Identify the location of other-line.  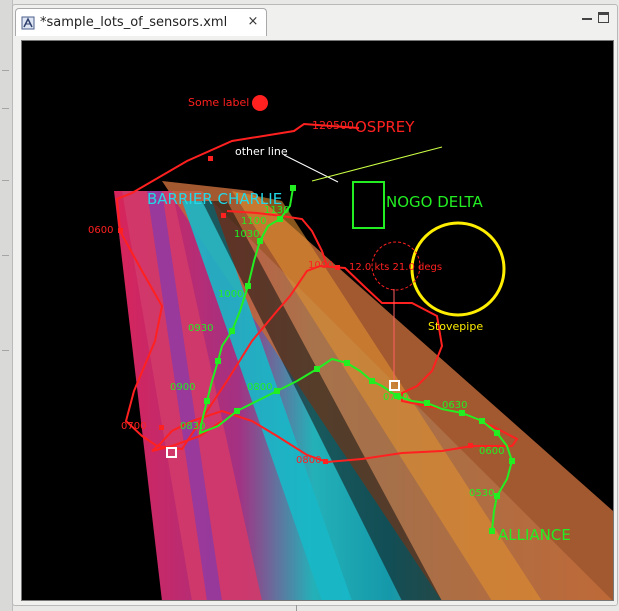
(363, 164).